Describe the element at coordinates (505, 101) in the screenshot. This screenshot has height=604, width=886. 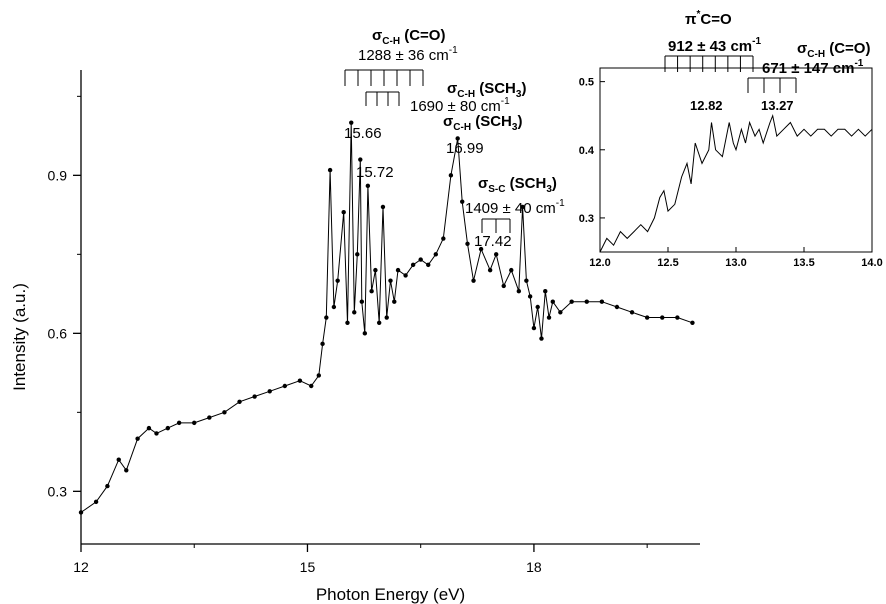
I see `annotation-1690-spacing-superscript: -1` at that location.